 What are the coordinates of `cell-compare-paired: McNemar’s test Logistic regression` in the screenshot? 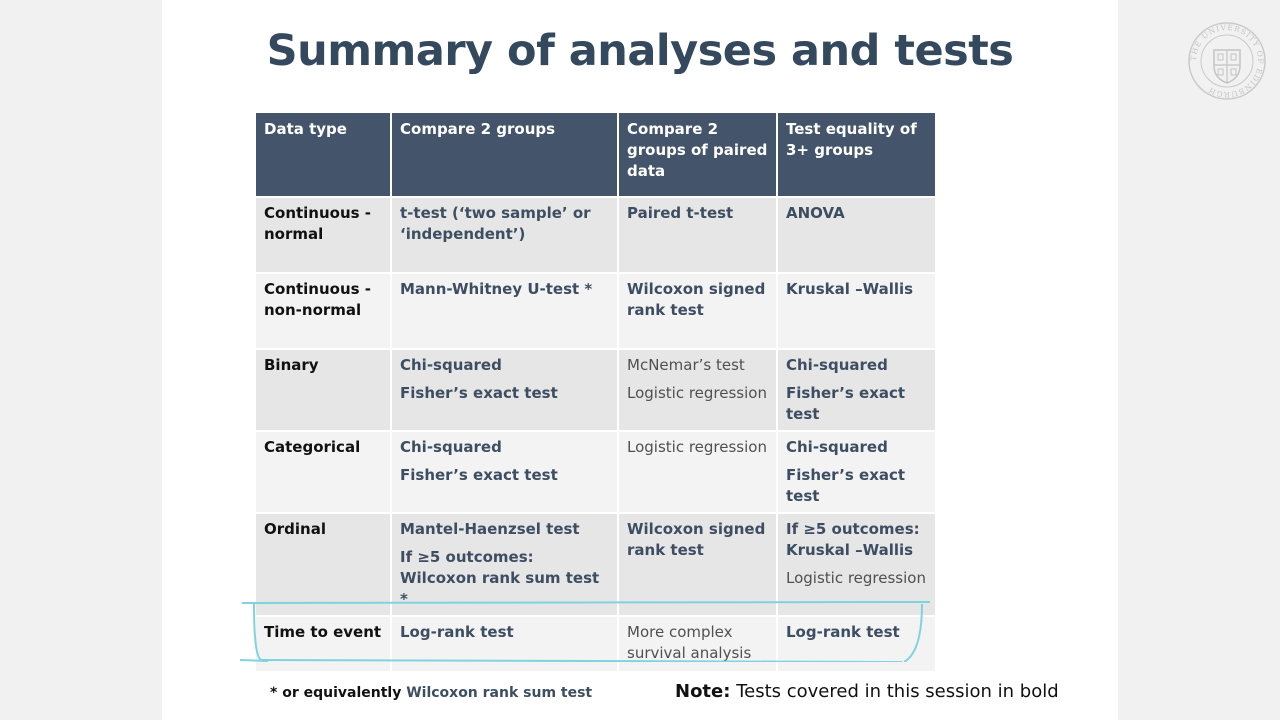 It's located at (697, 390).